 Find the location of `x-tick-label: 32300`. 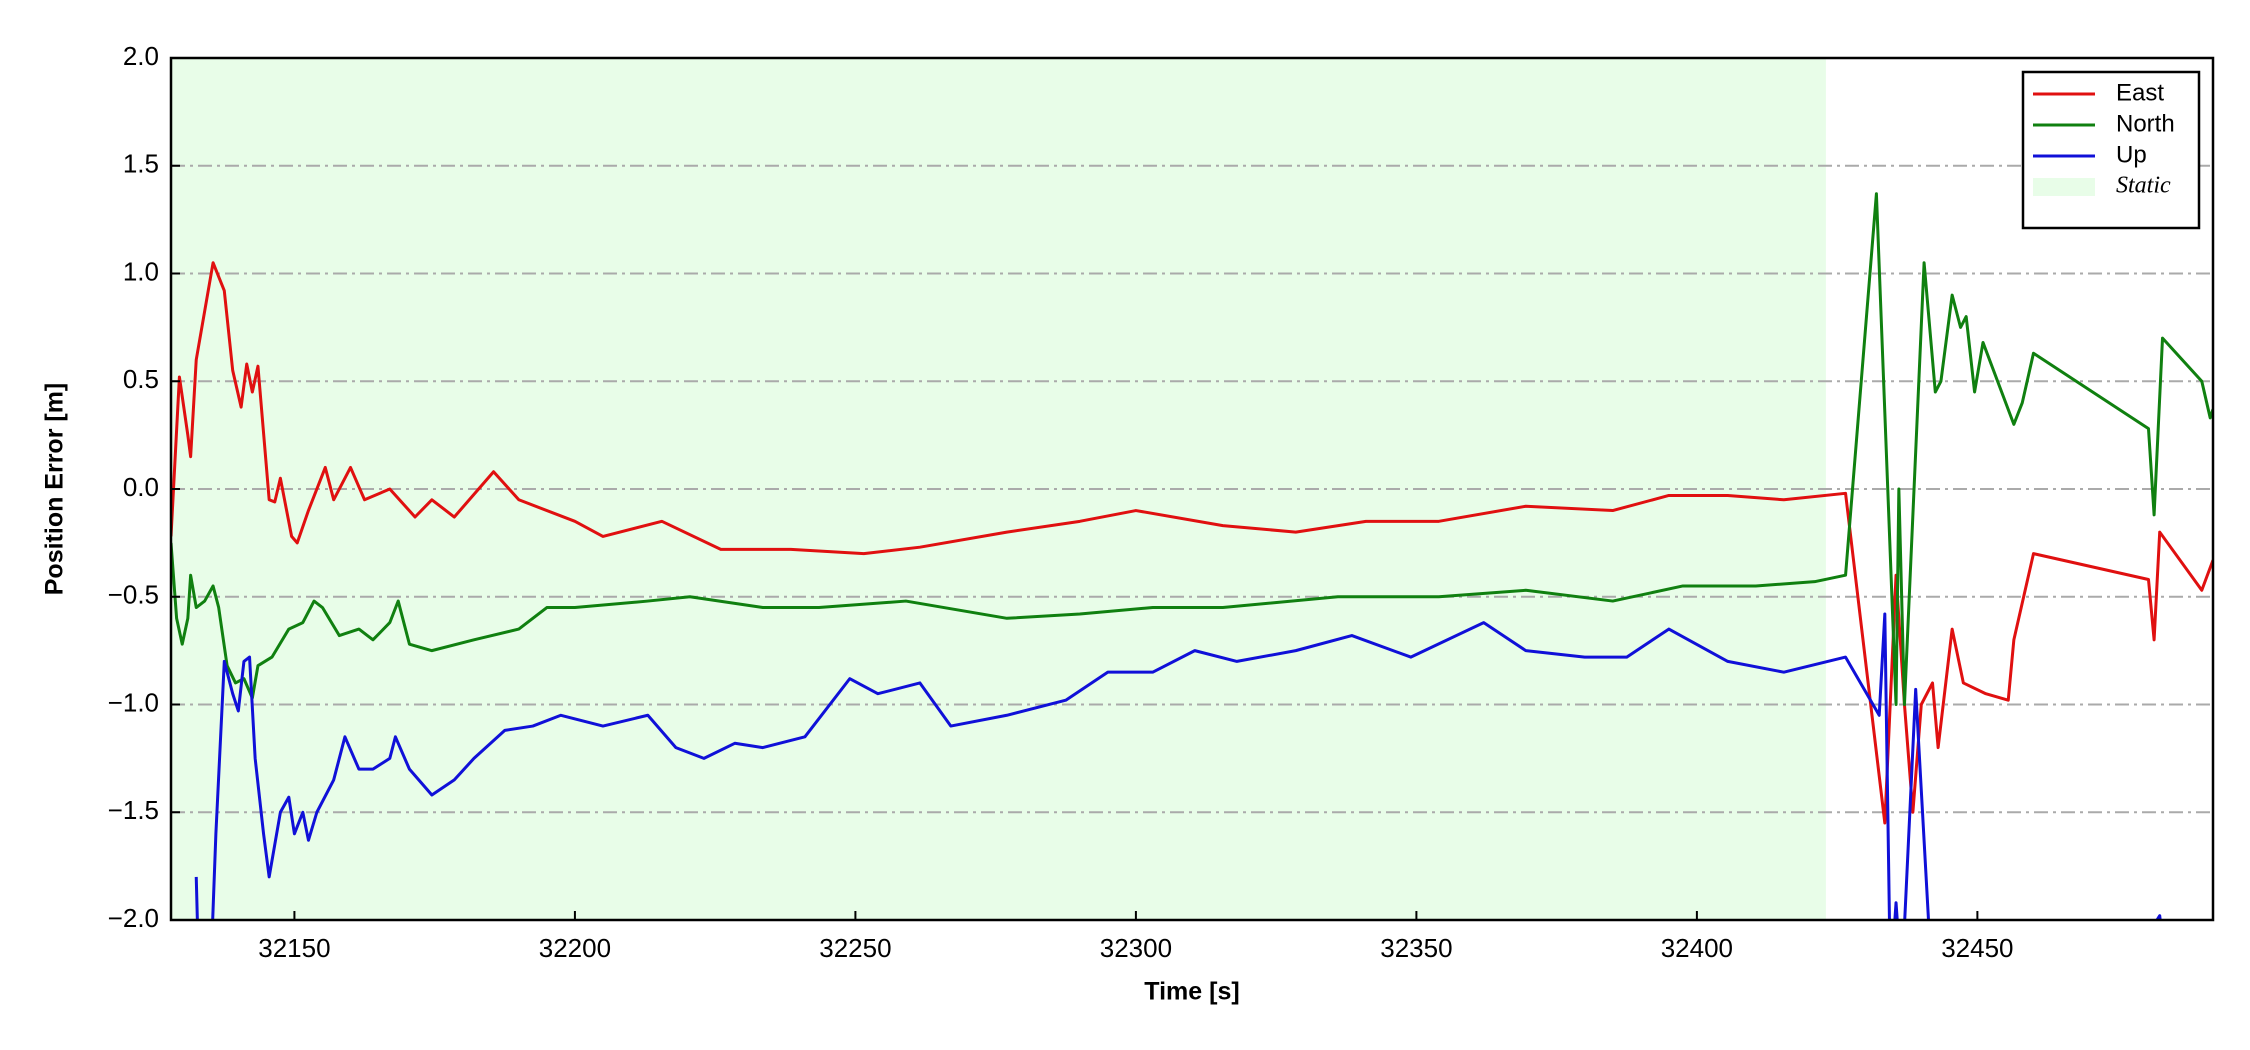

x-tick-label: 32300 is located at coordinates (1136, 948).